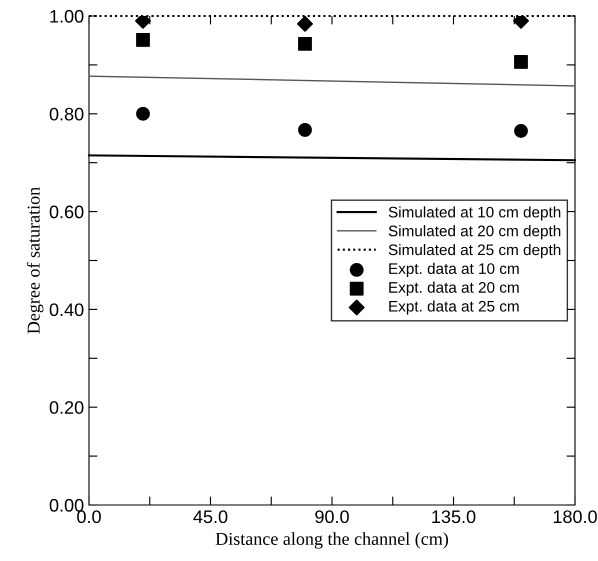 The width and height of the screenshot is (598, 561). I want to click on y-tick-label: 0.20, so click(67, 407).